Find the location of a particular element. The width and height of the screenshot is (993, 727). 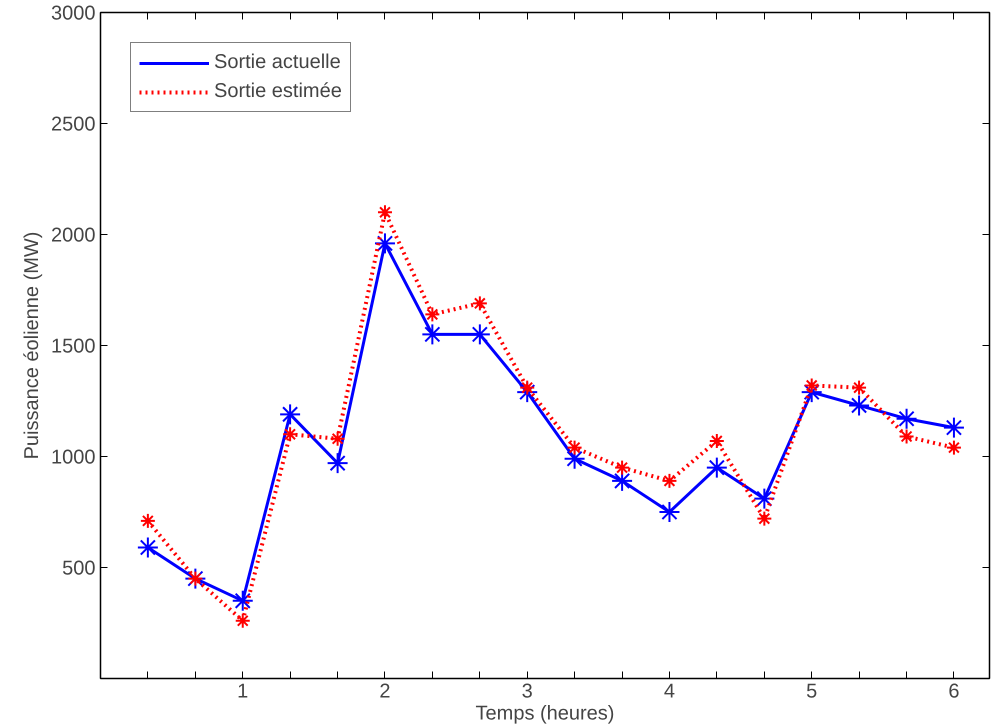

legend-label: Sortie actuelle is located at coordinates (277, 62).